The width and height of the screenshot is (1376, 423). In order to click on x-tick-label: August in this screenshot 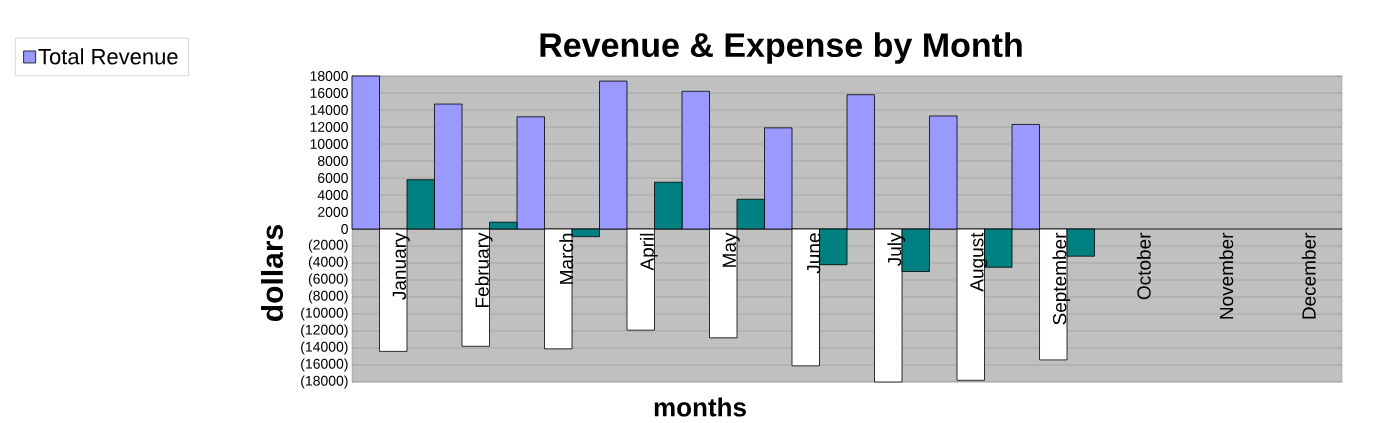, I will do `click(979, 262)`.